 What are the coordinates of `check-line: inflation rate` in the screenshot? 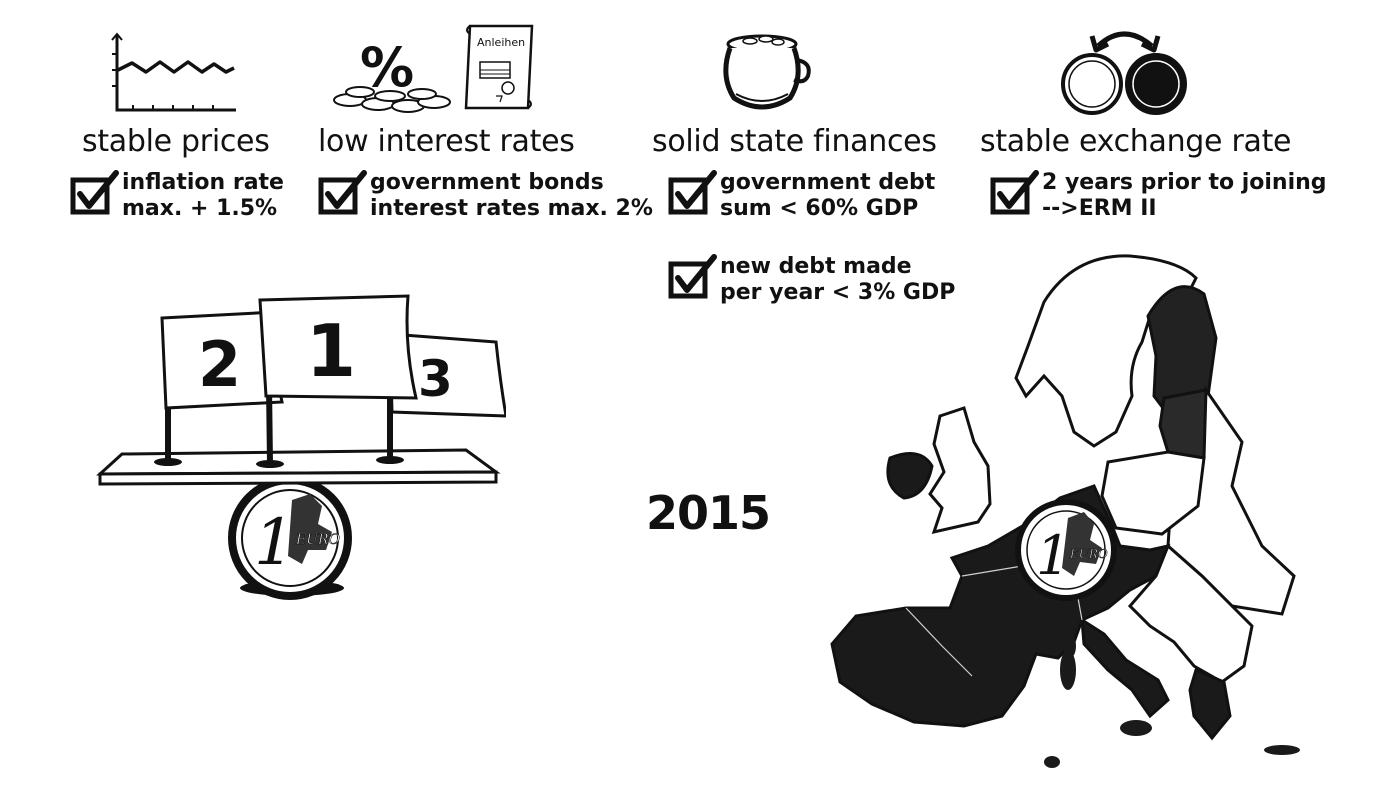 It's located at (203, 182).